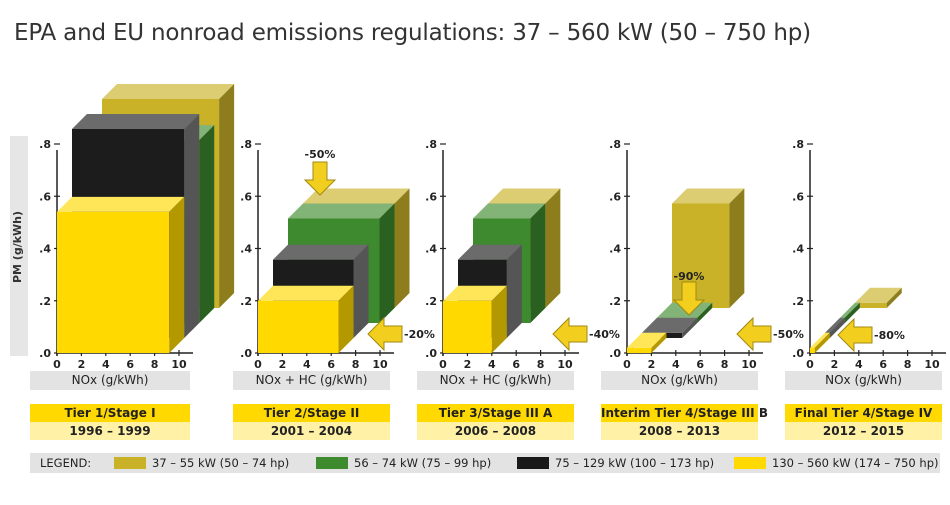 This screenshot has width=950, height=505. What do you see at coordinates (689, 276) in the screenshot?
I see `reduction-label: -90%` at bounding box center [689, 276].